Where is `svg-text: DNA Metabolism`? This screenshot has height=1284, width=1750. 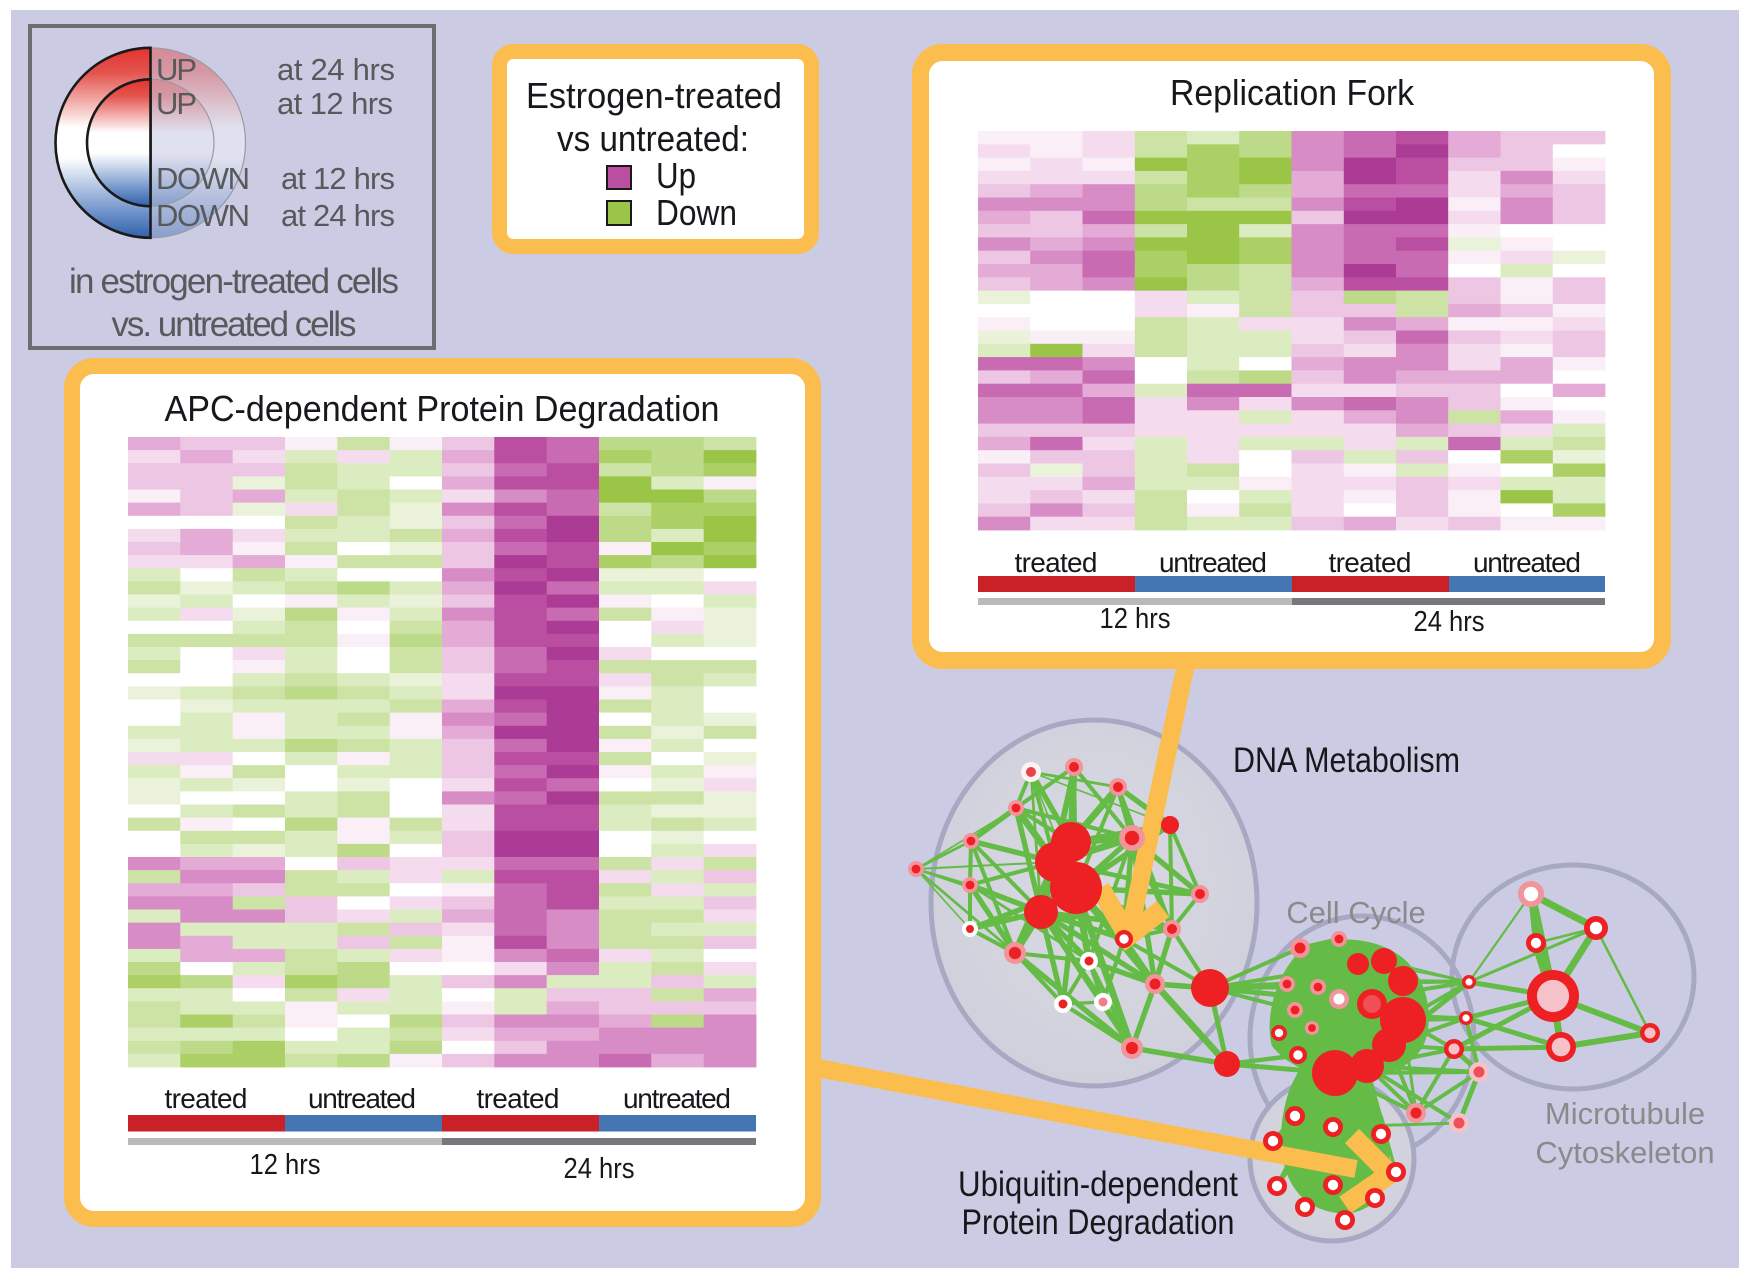 svg-text: DNA Metabolism is located at coordinates (1346, 760).